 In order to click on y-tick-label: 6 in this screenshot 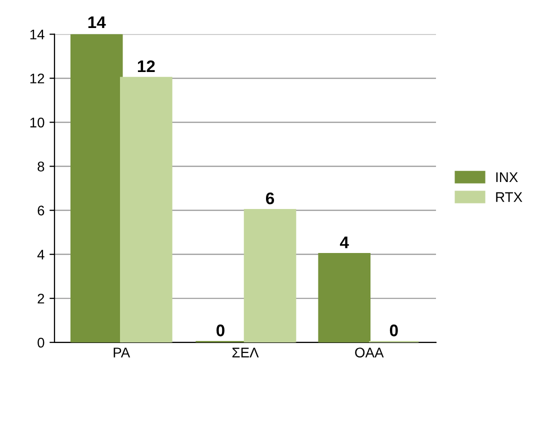, I will do `click(41, 211)`.